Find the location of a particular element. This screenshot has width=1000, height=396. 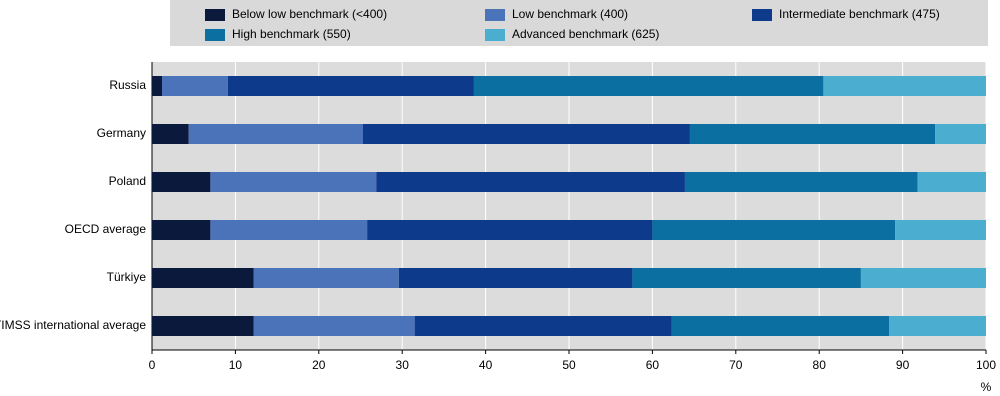

legend-label: Advanced benchmark (625) is located at coordinates (585, 34).